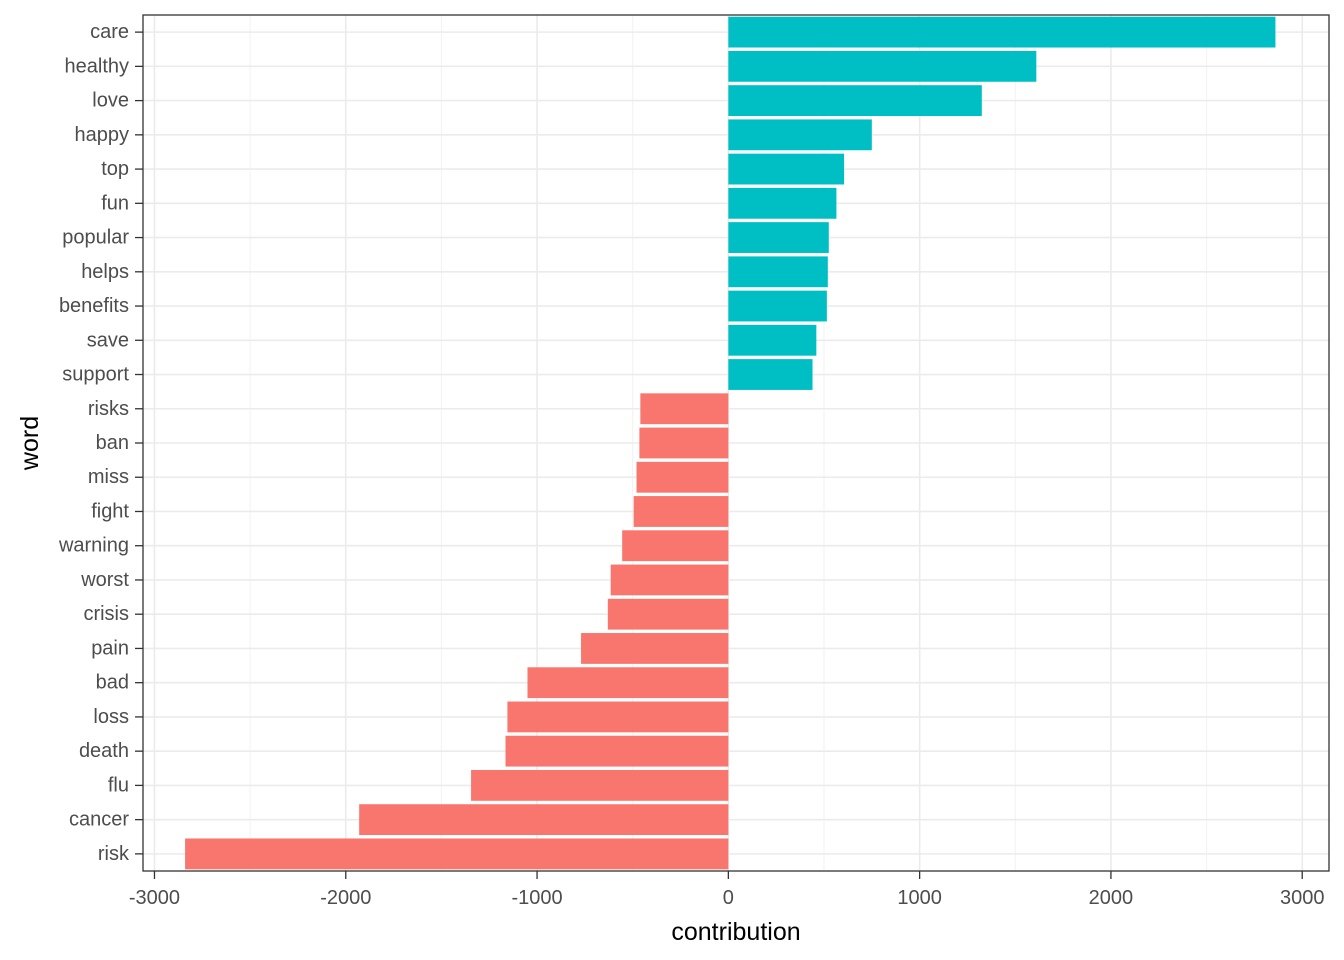 Image resolution: width=1344 pixels, height=960 pixels. What do you see at coordinates (919, 898) in the screenshot?
I see `x-tick-label: 1000` at bounding box center [919, 898].